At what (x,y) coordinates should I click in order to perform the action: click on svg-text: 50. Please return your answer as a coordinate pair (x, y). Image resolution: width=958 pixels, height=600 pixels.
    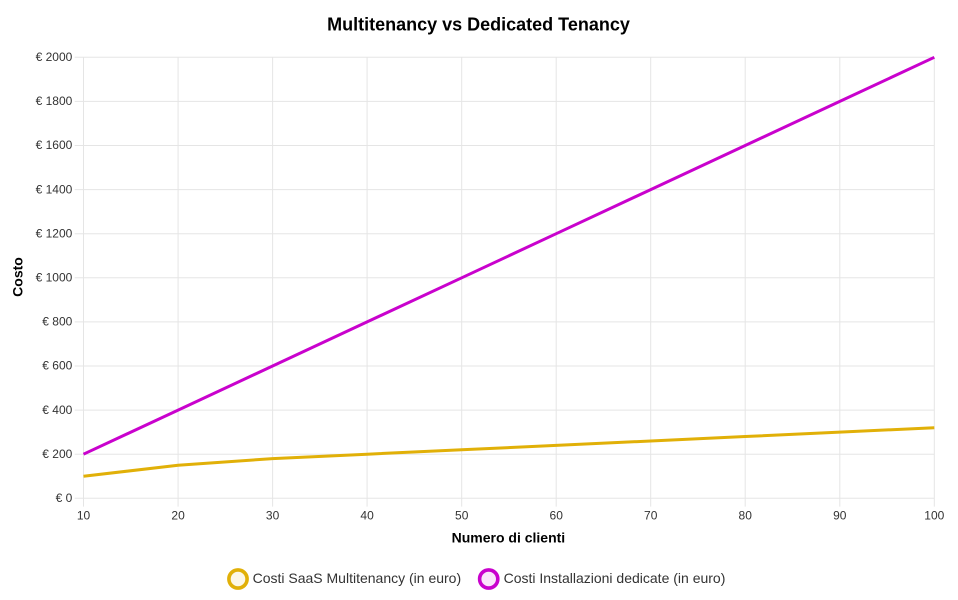
    Looking at the image, I should click on (462, 516).